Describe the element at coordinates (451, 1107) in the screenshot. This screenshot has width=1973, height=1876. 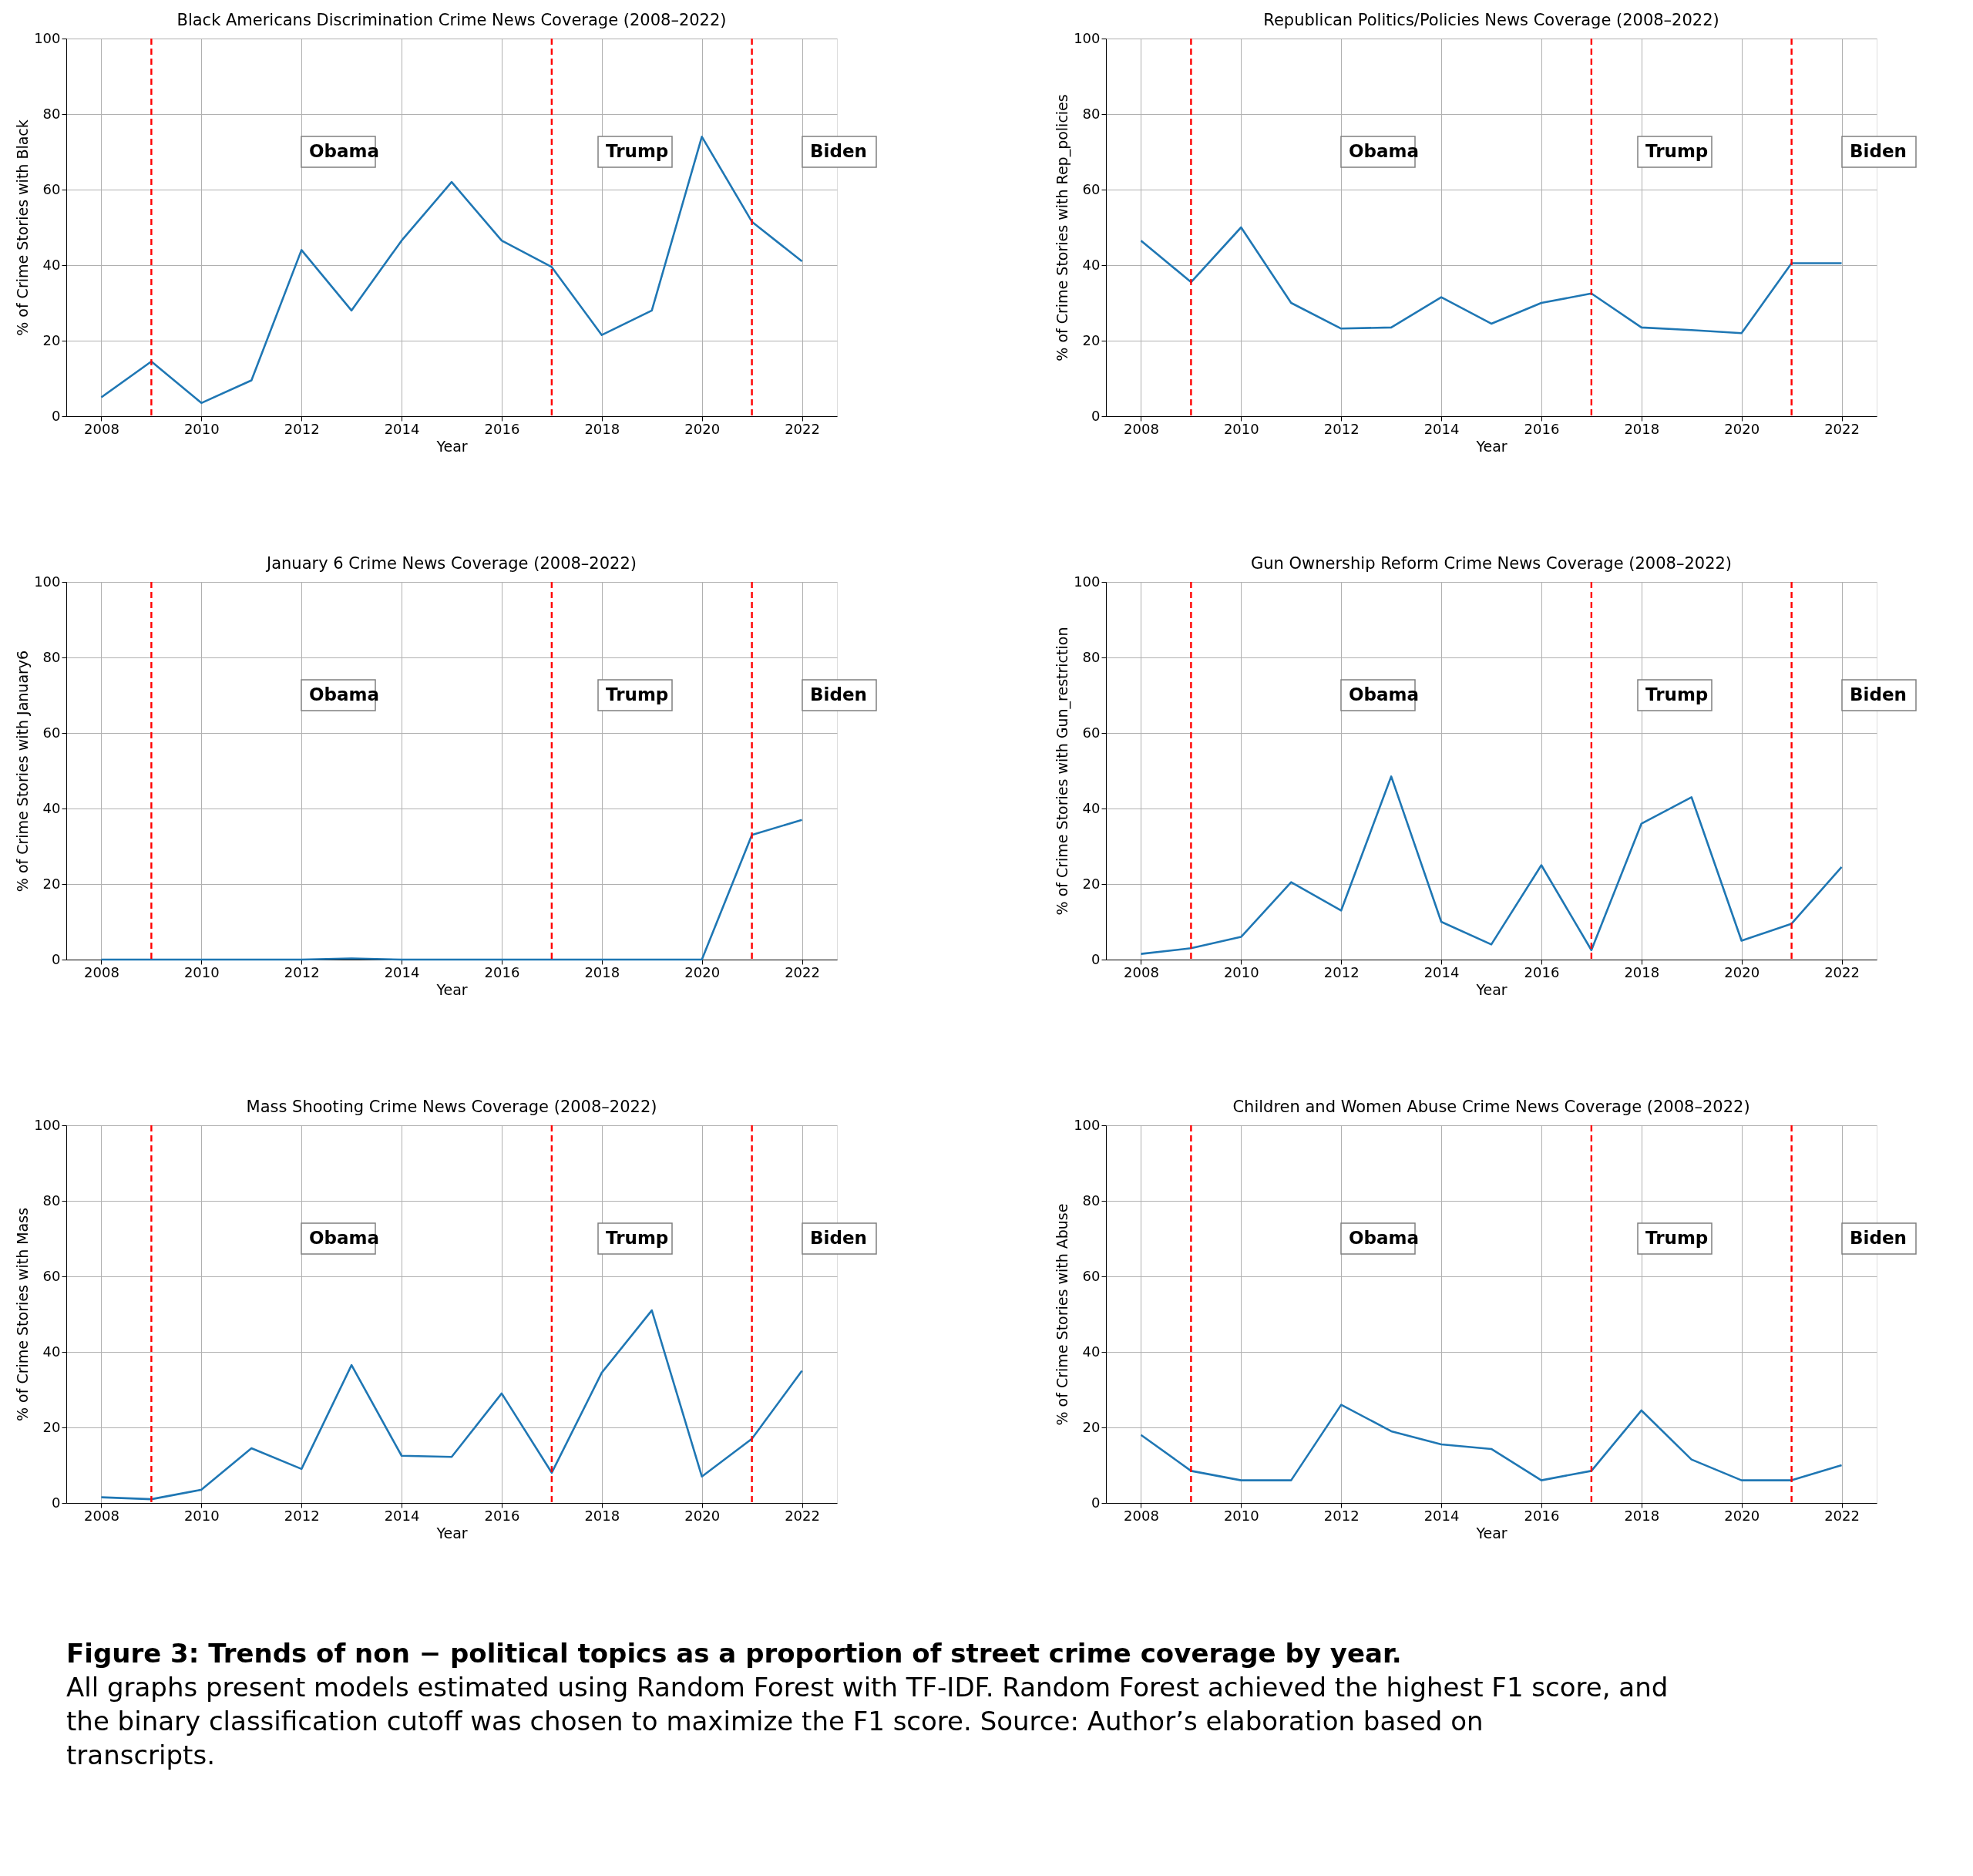
I see `chart-title: Mass Shooting Crime News Coverage (2008–2022)` at that location.